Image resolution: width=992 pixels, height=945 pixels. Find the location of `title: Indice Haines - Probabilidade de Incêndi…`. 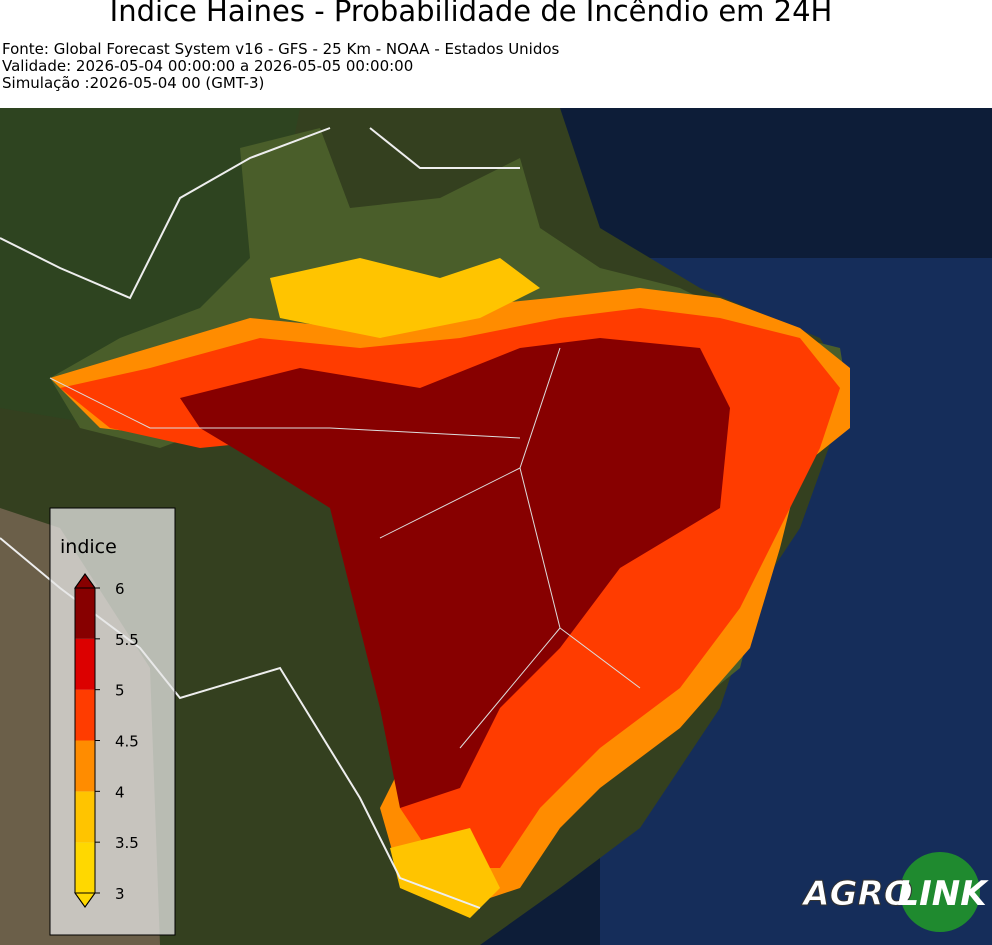

title: Indice Haines - Probabilidade de Incêndi… is located at coordinates (471, 14).